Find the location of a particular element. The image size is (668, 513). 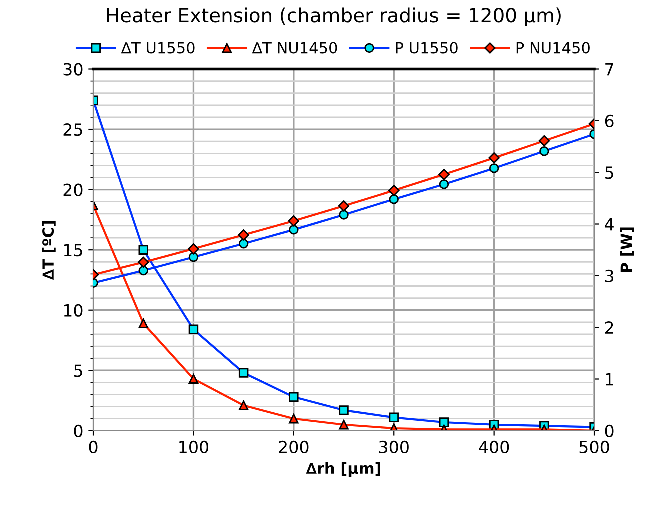

y2-tick-label: 6 is located at coordinates (609, 121).